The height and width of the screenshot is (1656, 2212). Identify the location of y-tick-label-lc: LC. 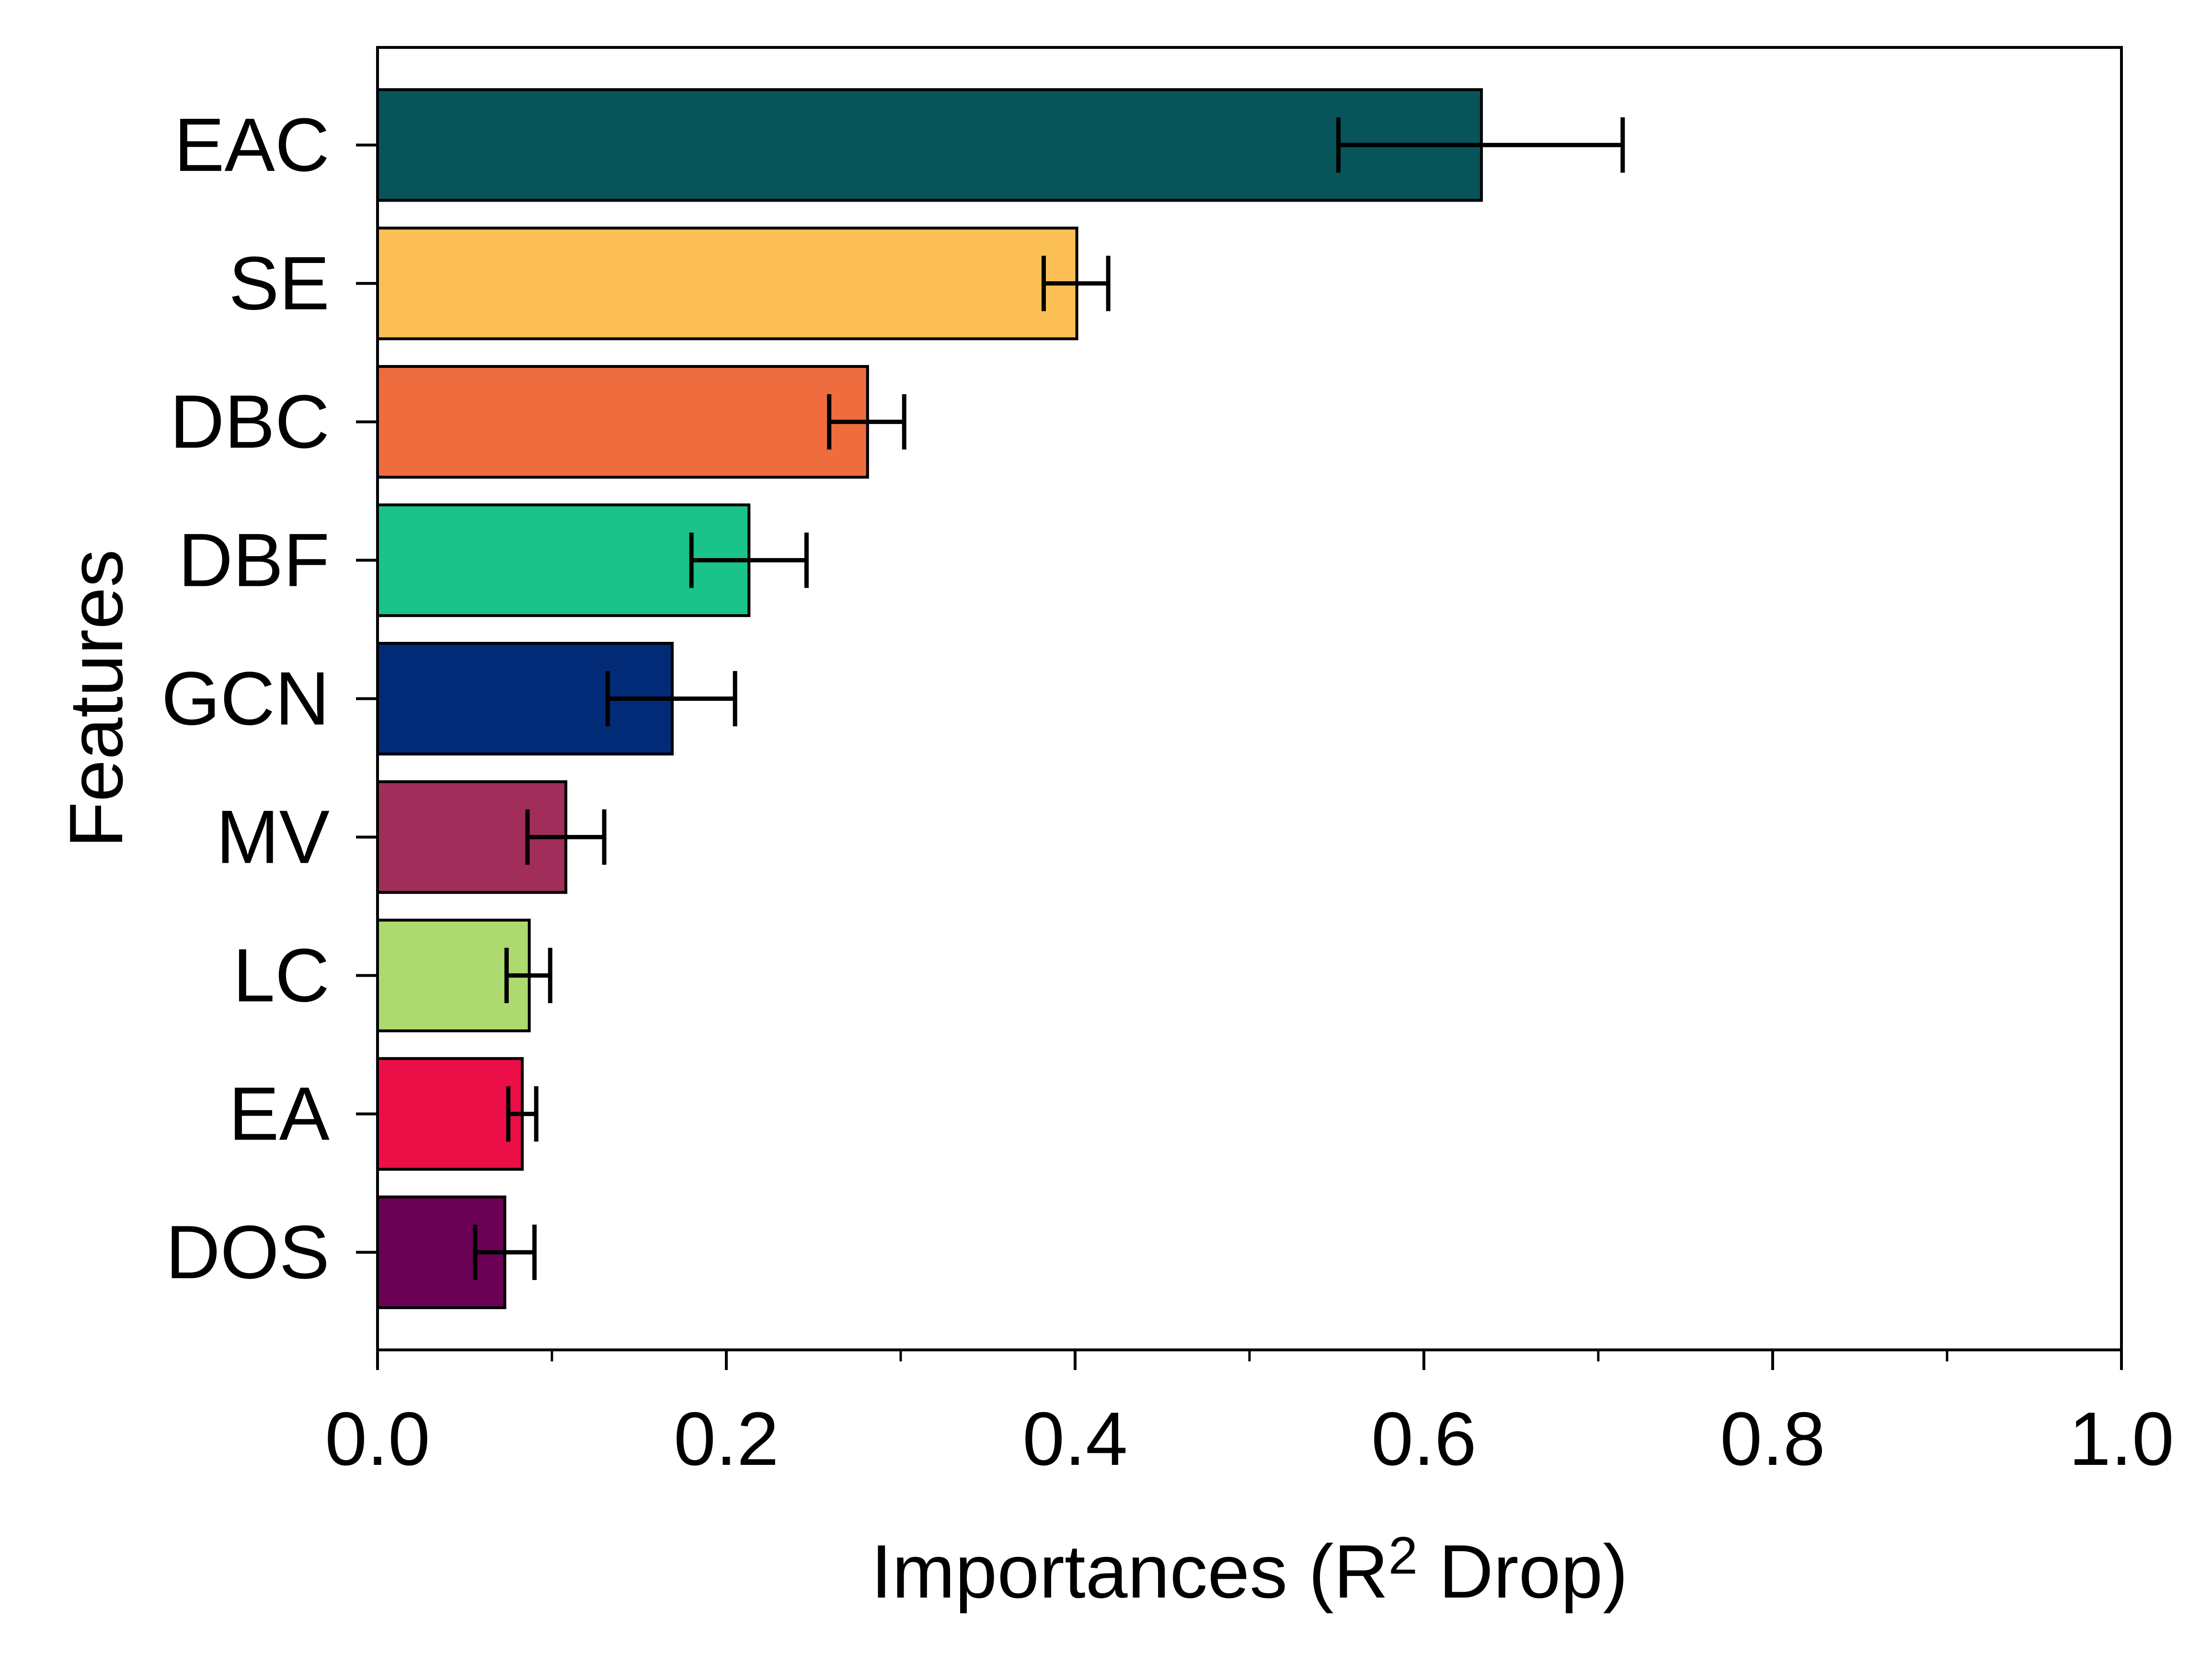
(281, 975).